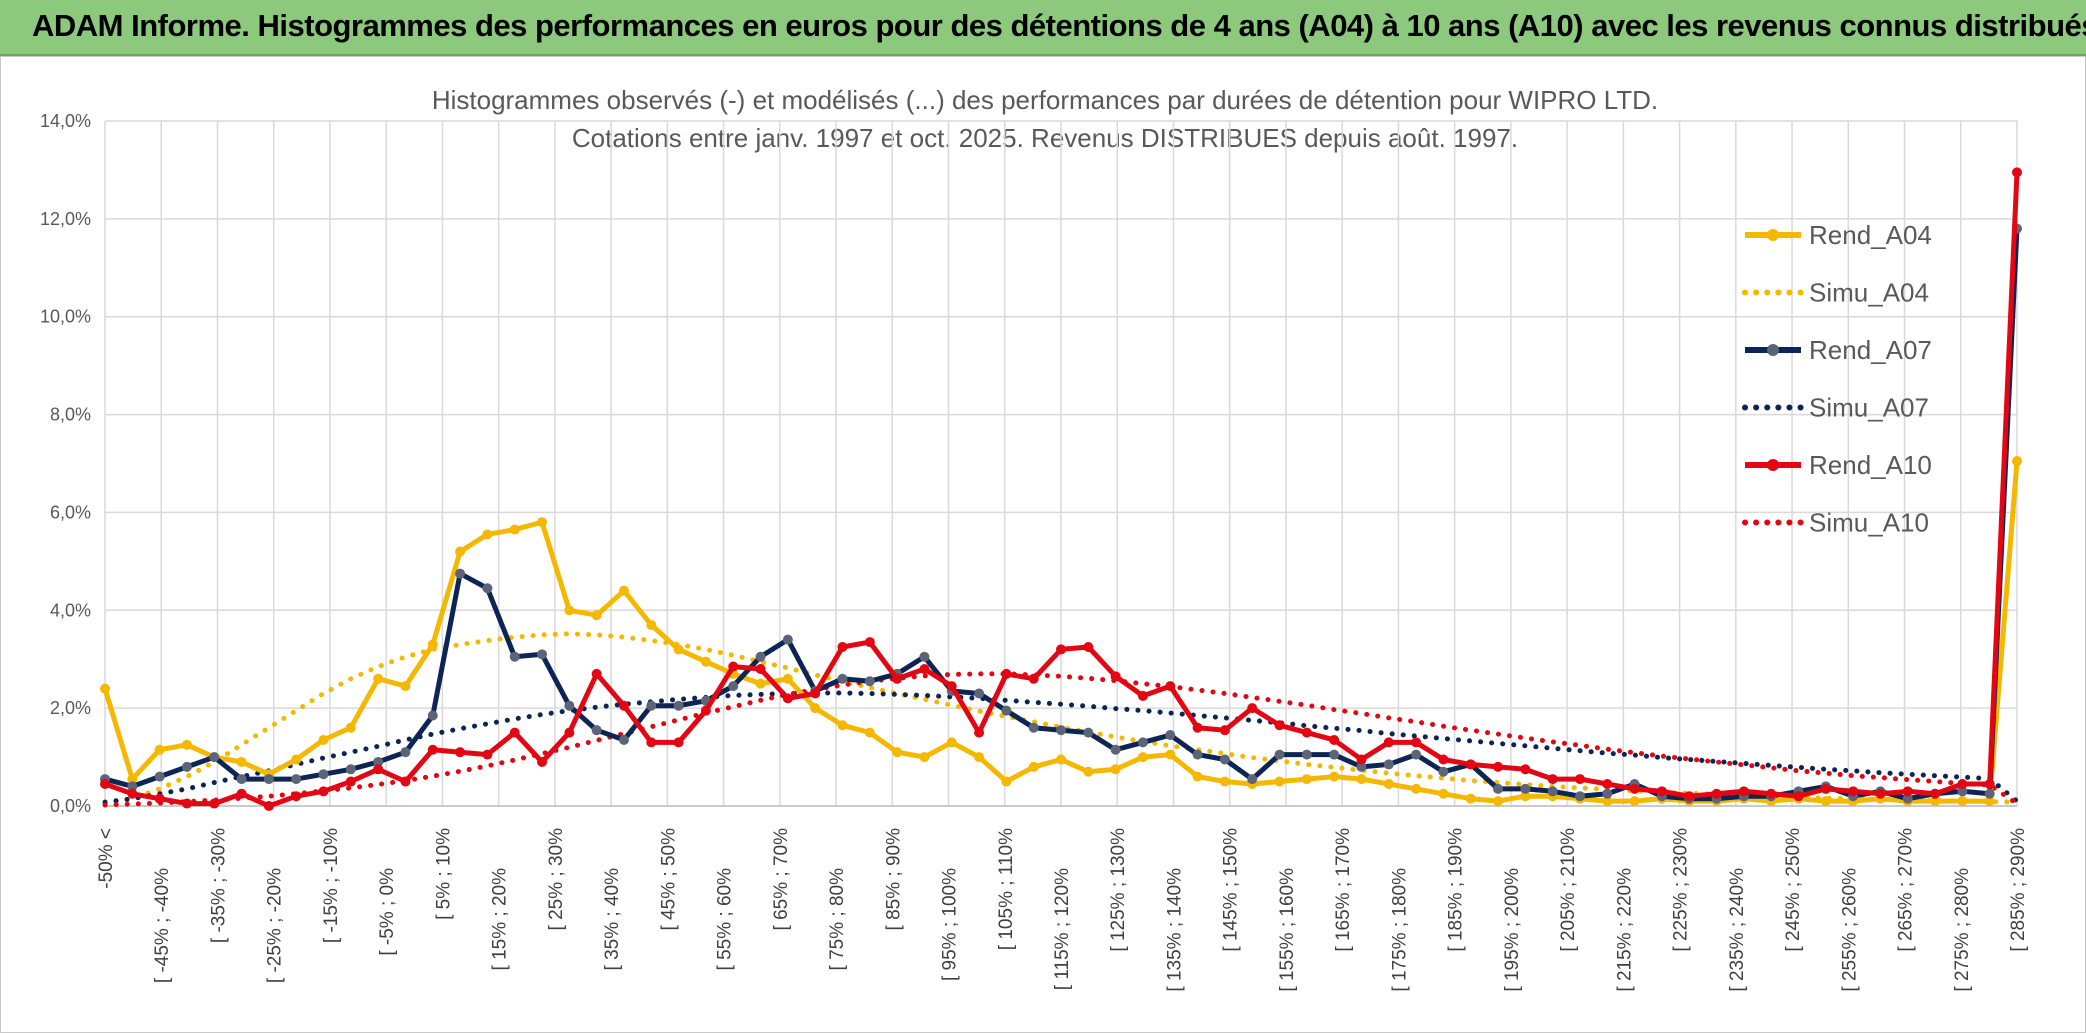 This screenshot has width=2086, height=1033. I want to click on x-tick-label: [ 245% ; 250%, so click(1793, 890).